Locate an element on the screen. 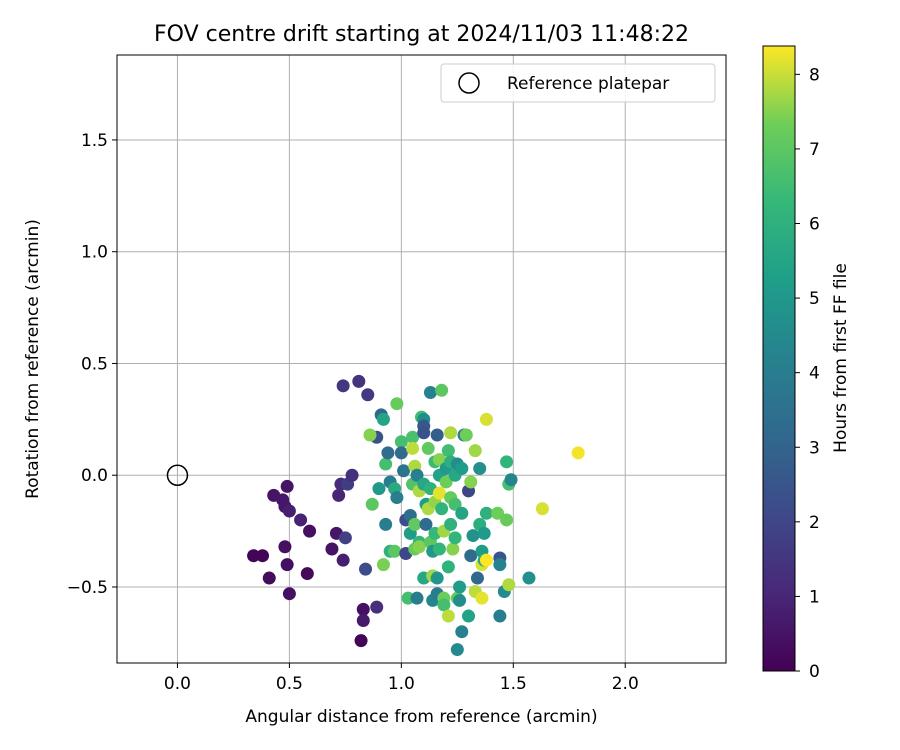 The image size is (900, 750). x-tick-label: 0.5 is located at coordinates (289, 684).